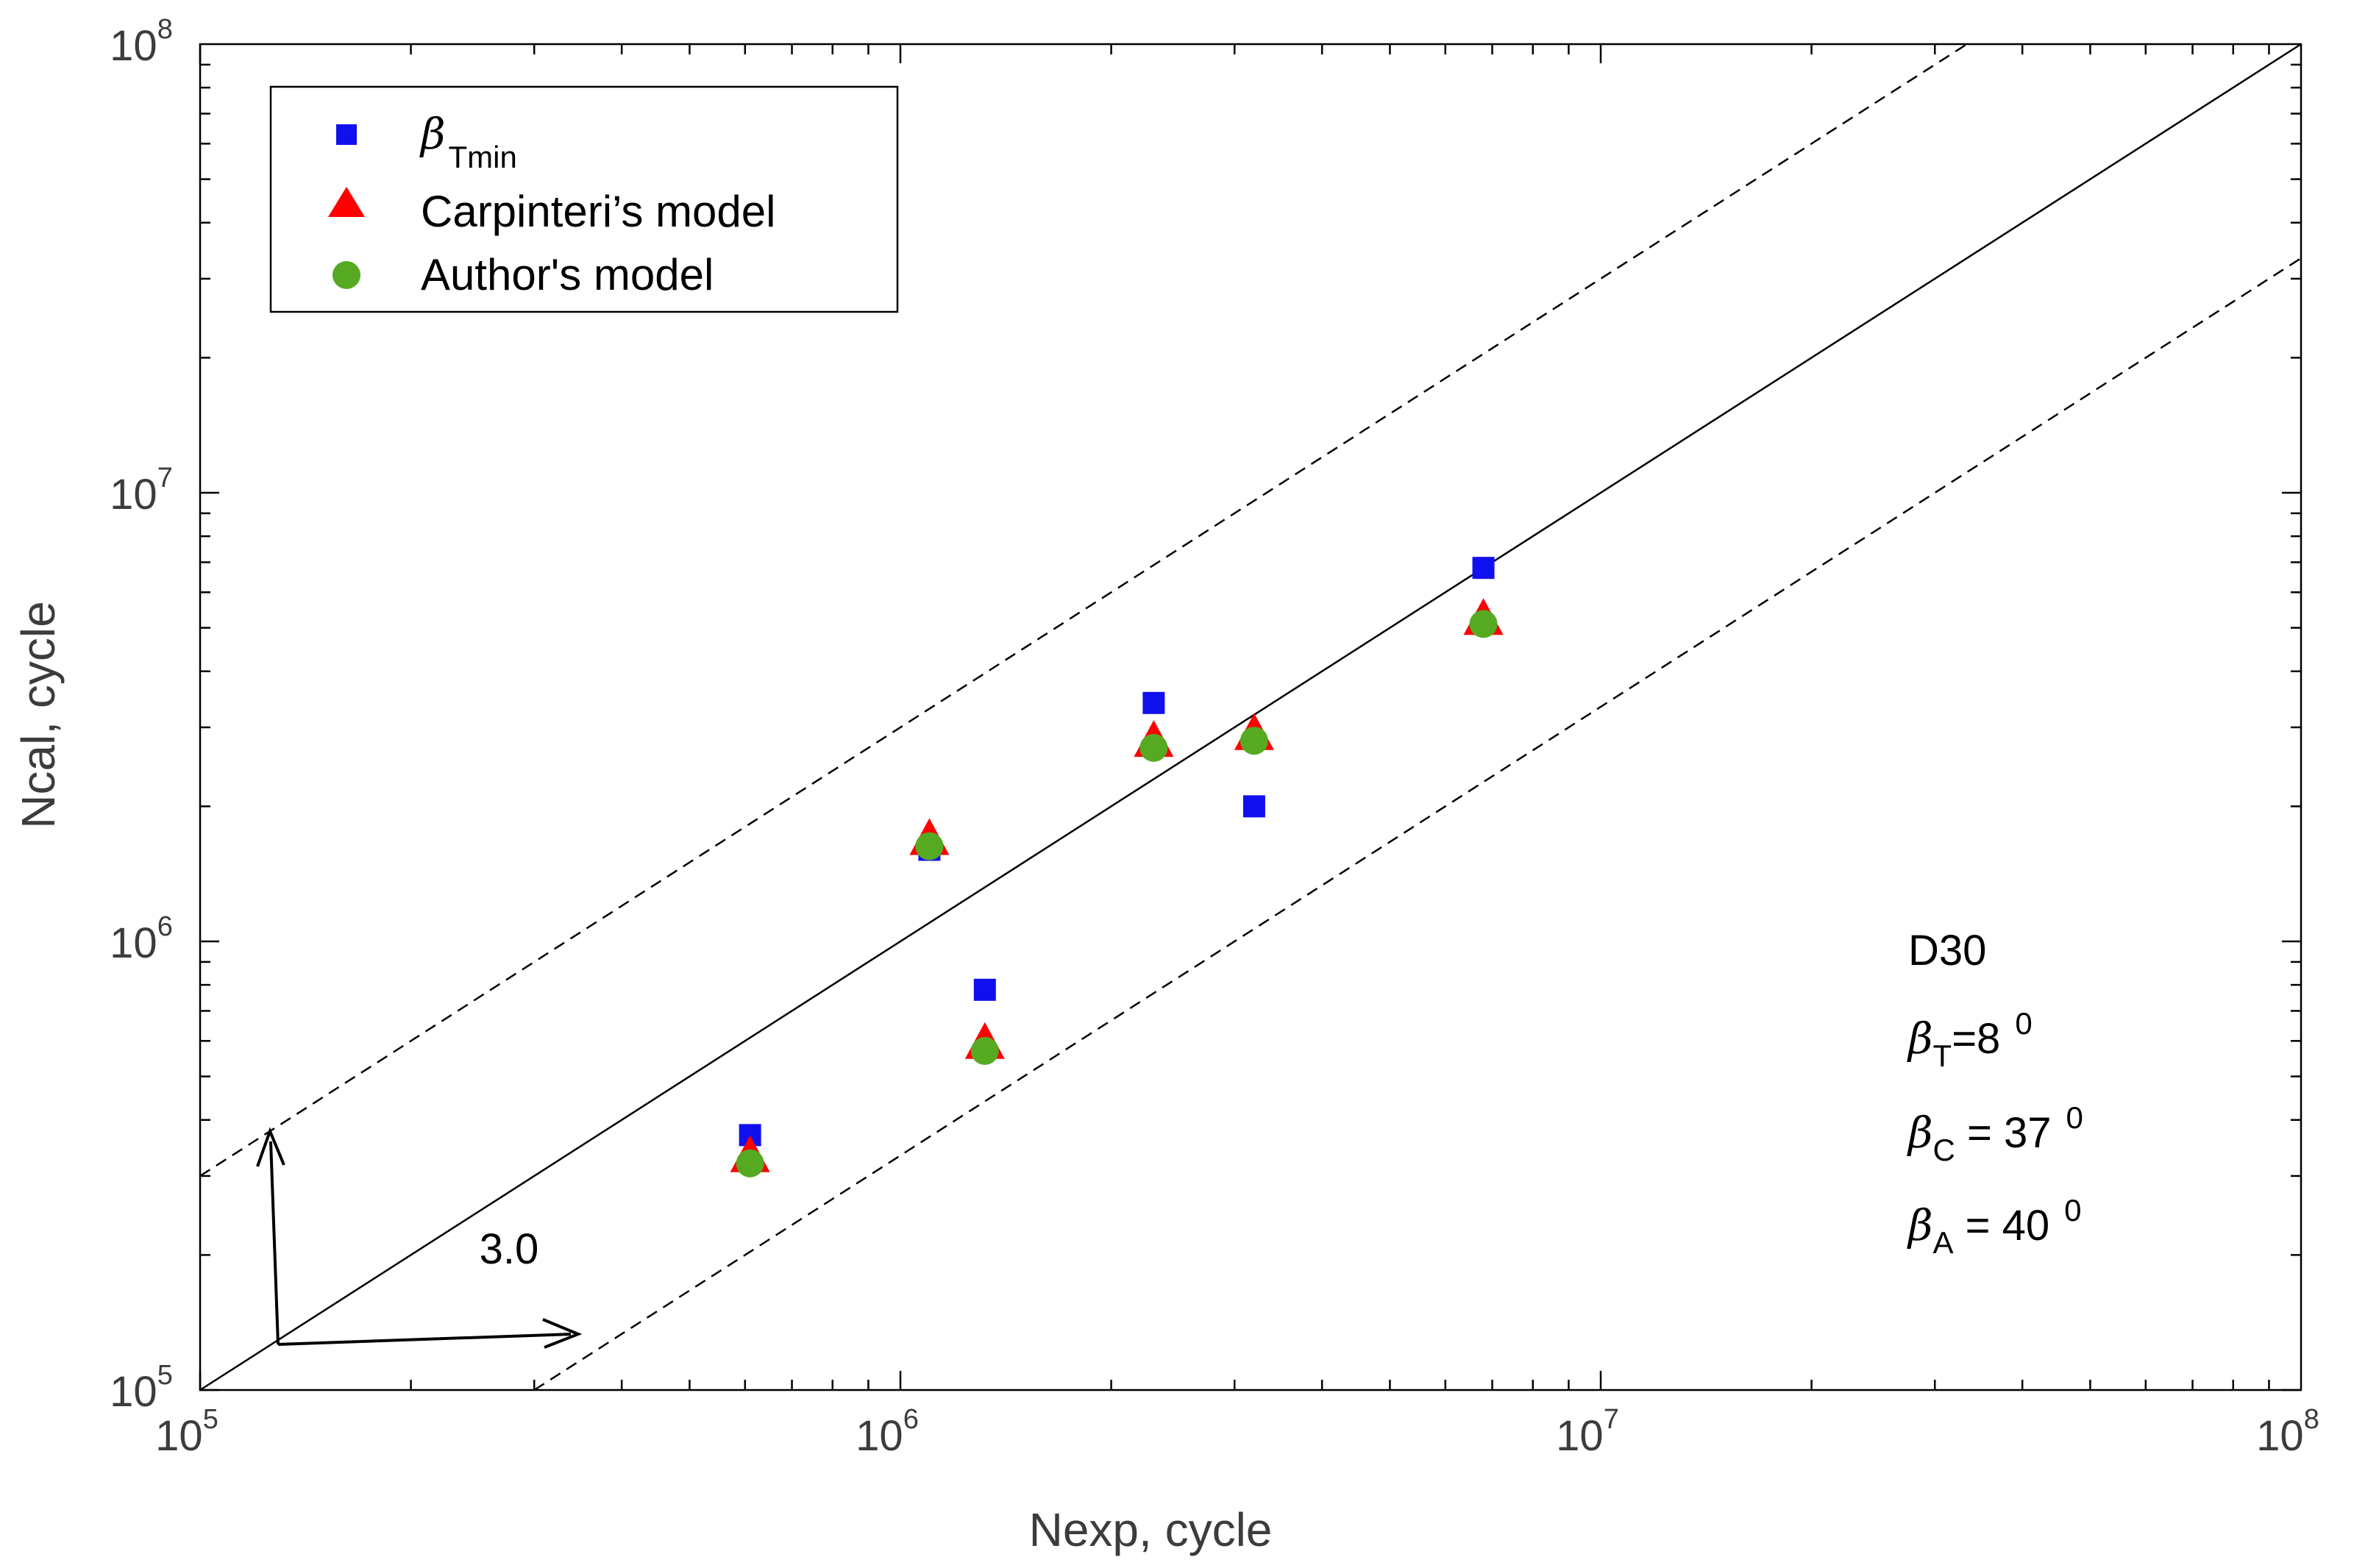 The width and height of the screenshot is (2354, 1568). Describe the element at coordinates (346, 202) in the screenshot. I see `legend-marker-triangle` at that location.